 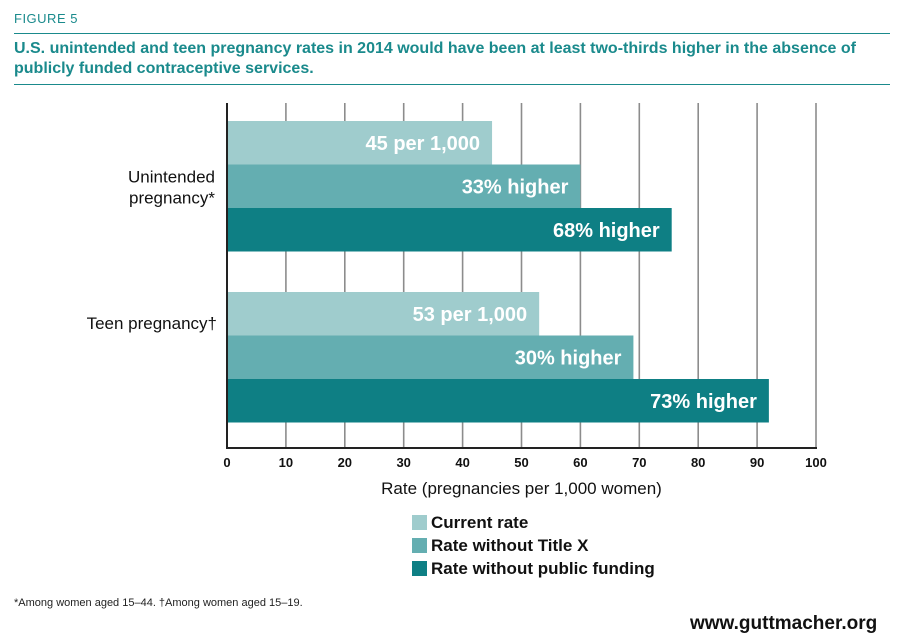 What do you see at coordinates (452, 33) in the screenshot?
I see `title-rule-top` at bounding box center [452, 33].